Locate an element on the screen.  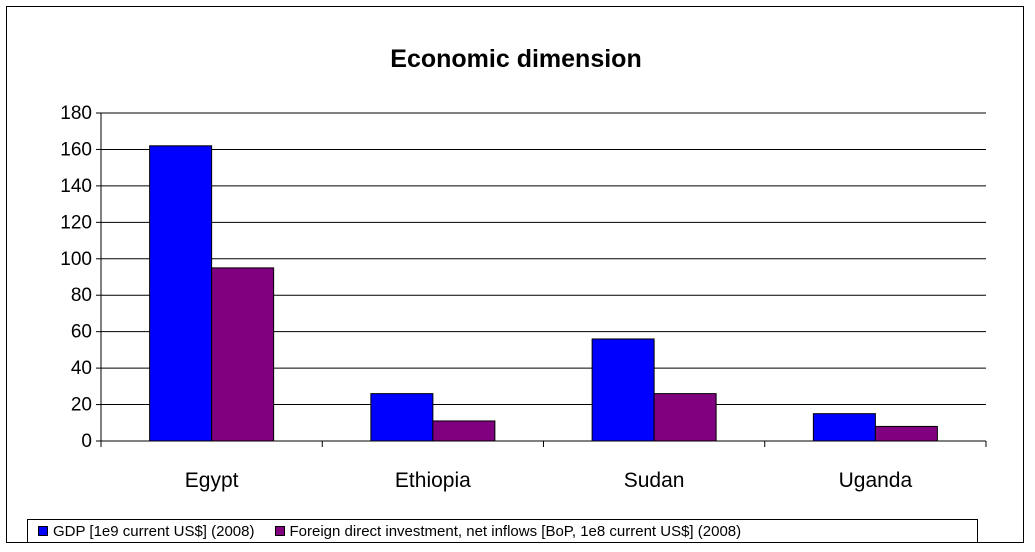
legend-swatch-fdi is located at coordinates (279, 531).